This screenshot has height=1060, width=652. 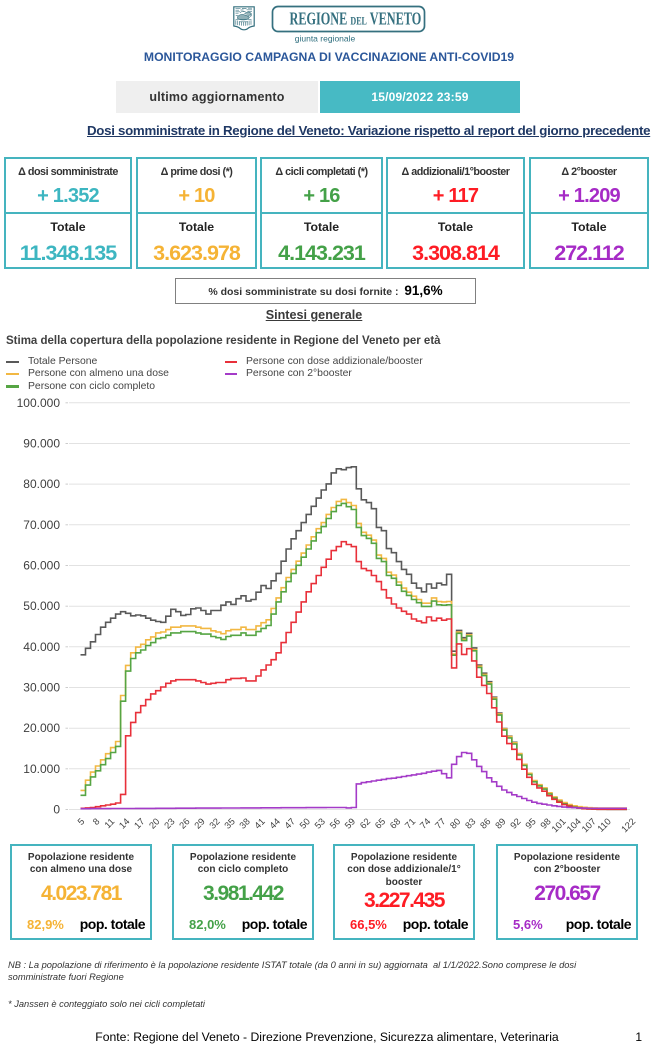 I want to click on svg-text: 62, so click(x=365, y=823).